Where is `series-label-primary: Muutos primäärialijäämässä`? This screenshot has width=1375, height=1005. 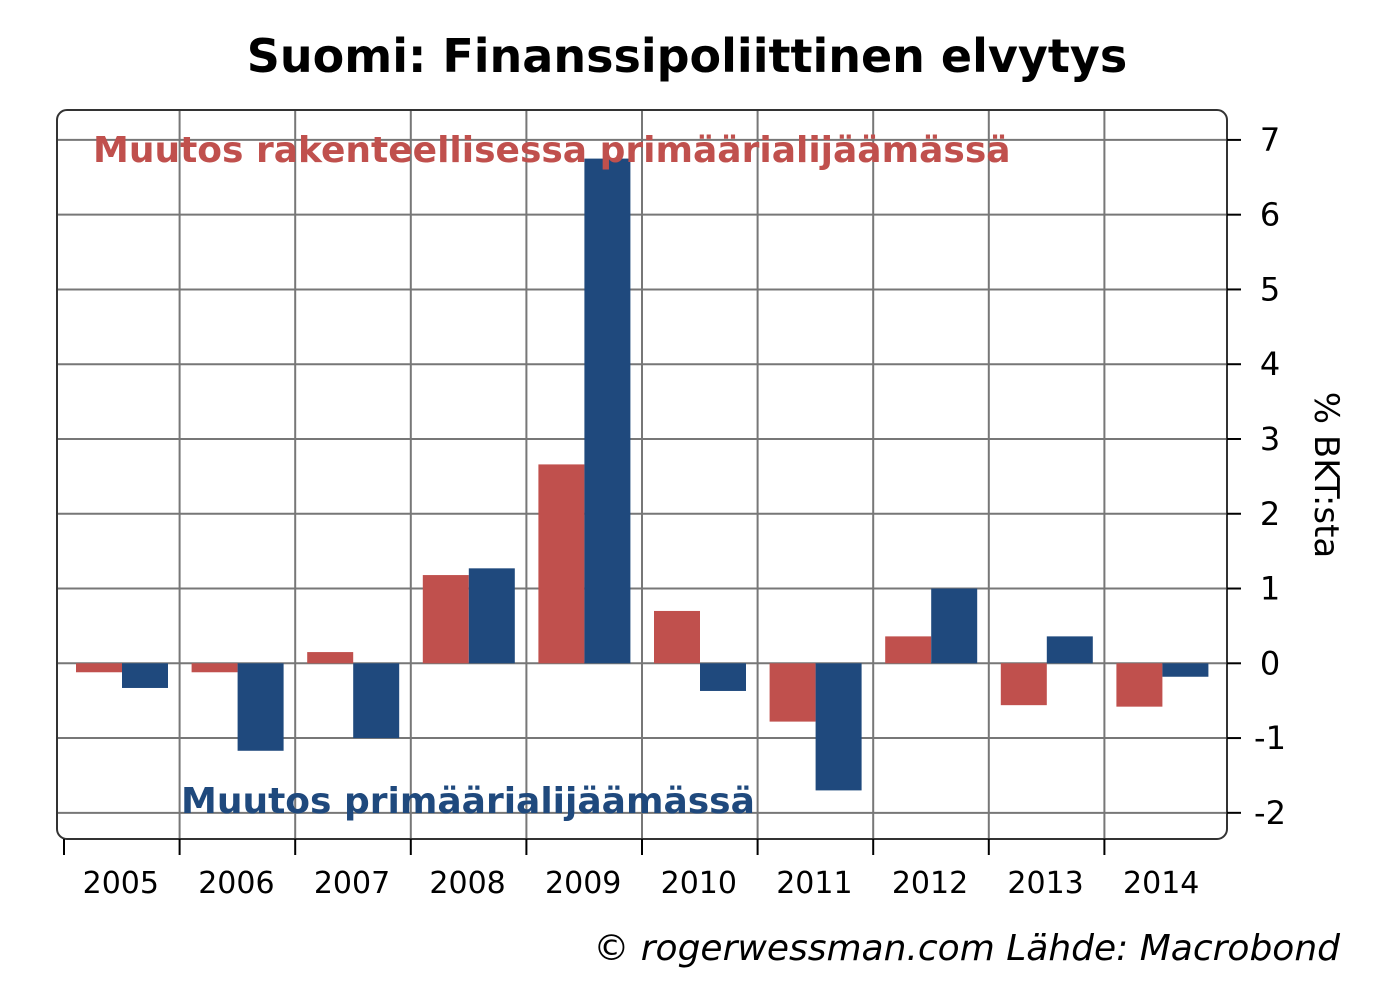
series-label-primary: Muutos primäärialijäämässä is located at coordinates (468, 801).